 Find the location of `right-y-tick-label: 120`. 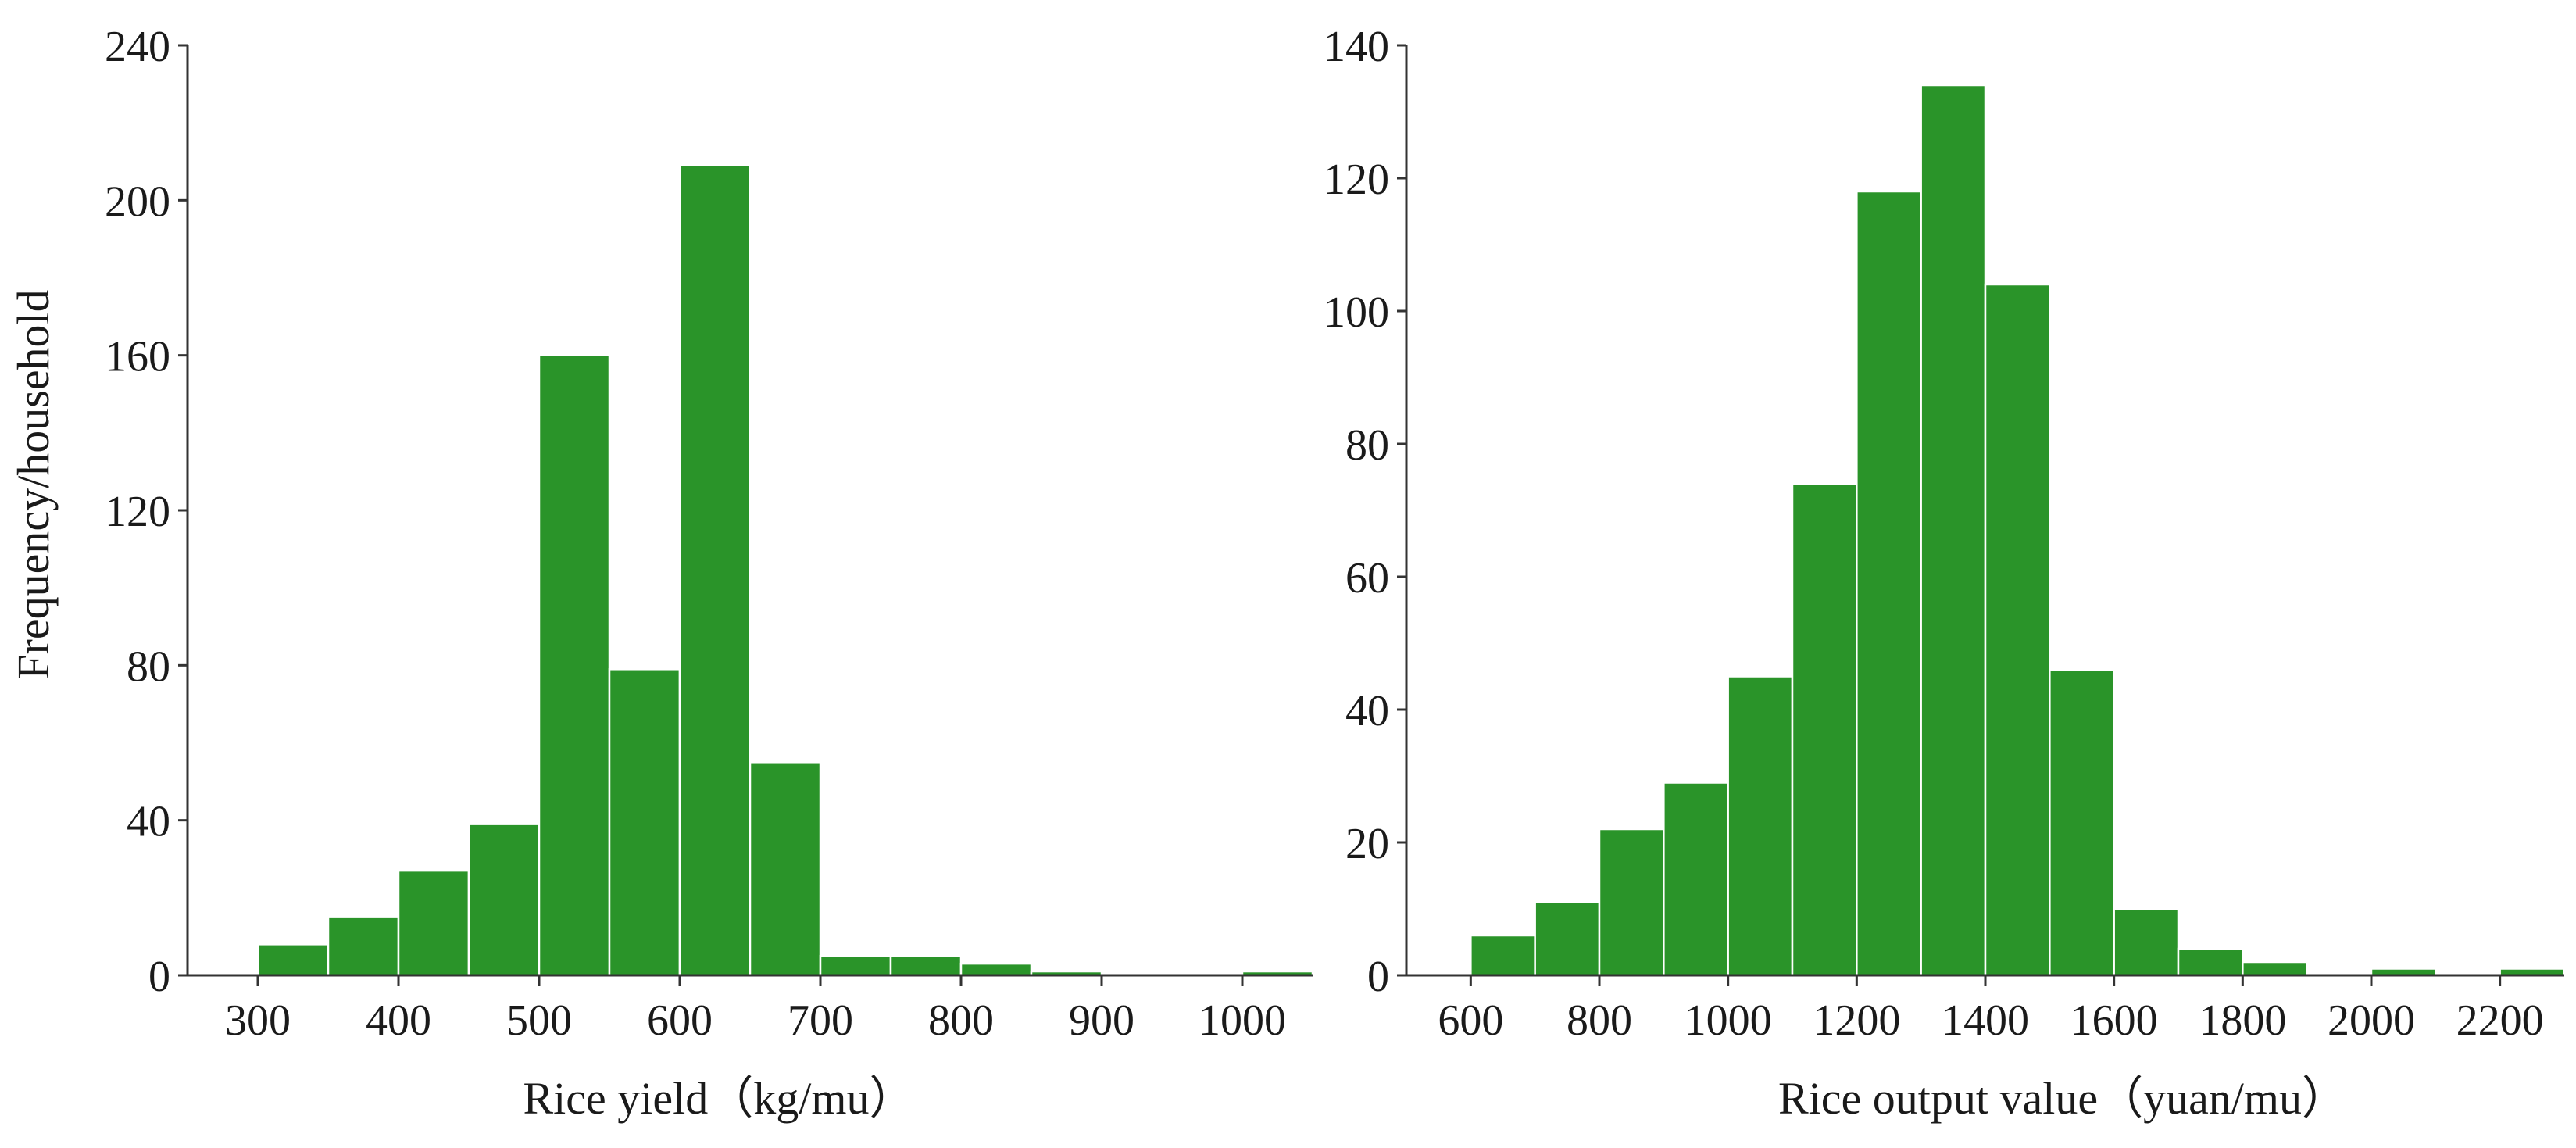

right-y-tick-label: 120 is located at coordinates (1357, 180).